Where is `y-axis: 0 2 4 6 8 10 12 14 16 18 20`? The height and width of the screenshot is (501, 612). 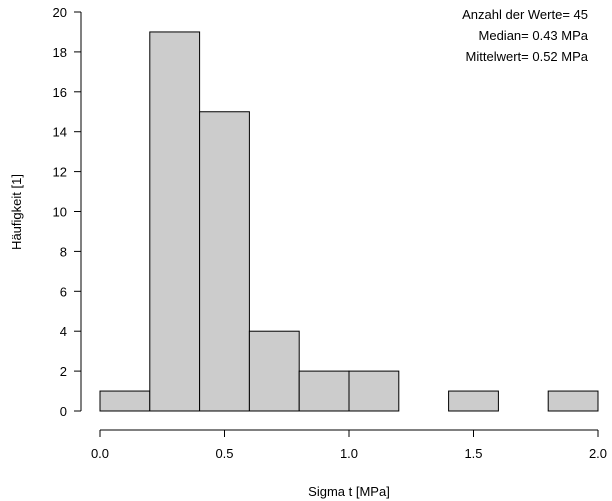 y-axis: 0 2 4 6 8 10 12 14 16 18 20 is located at coordinates (67, 212).